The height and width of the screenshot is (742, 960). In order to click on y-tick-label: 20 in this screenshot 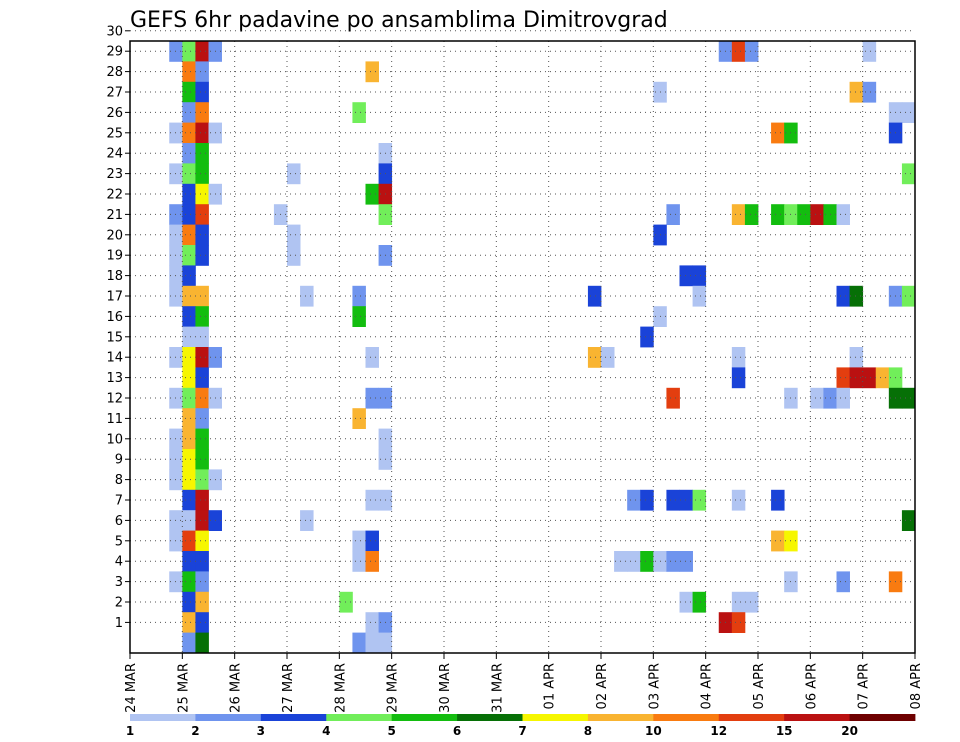, I will do `click(114, 235)`.